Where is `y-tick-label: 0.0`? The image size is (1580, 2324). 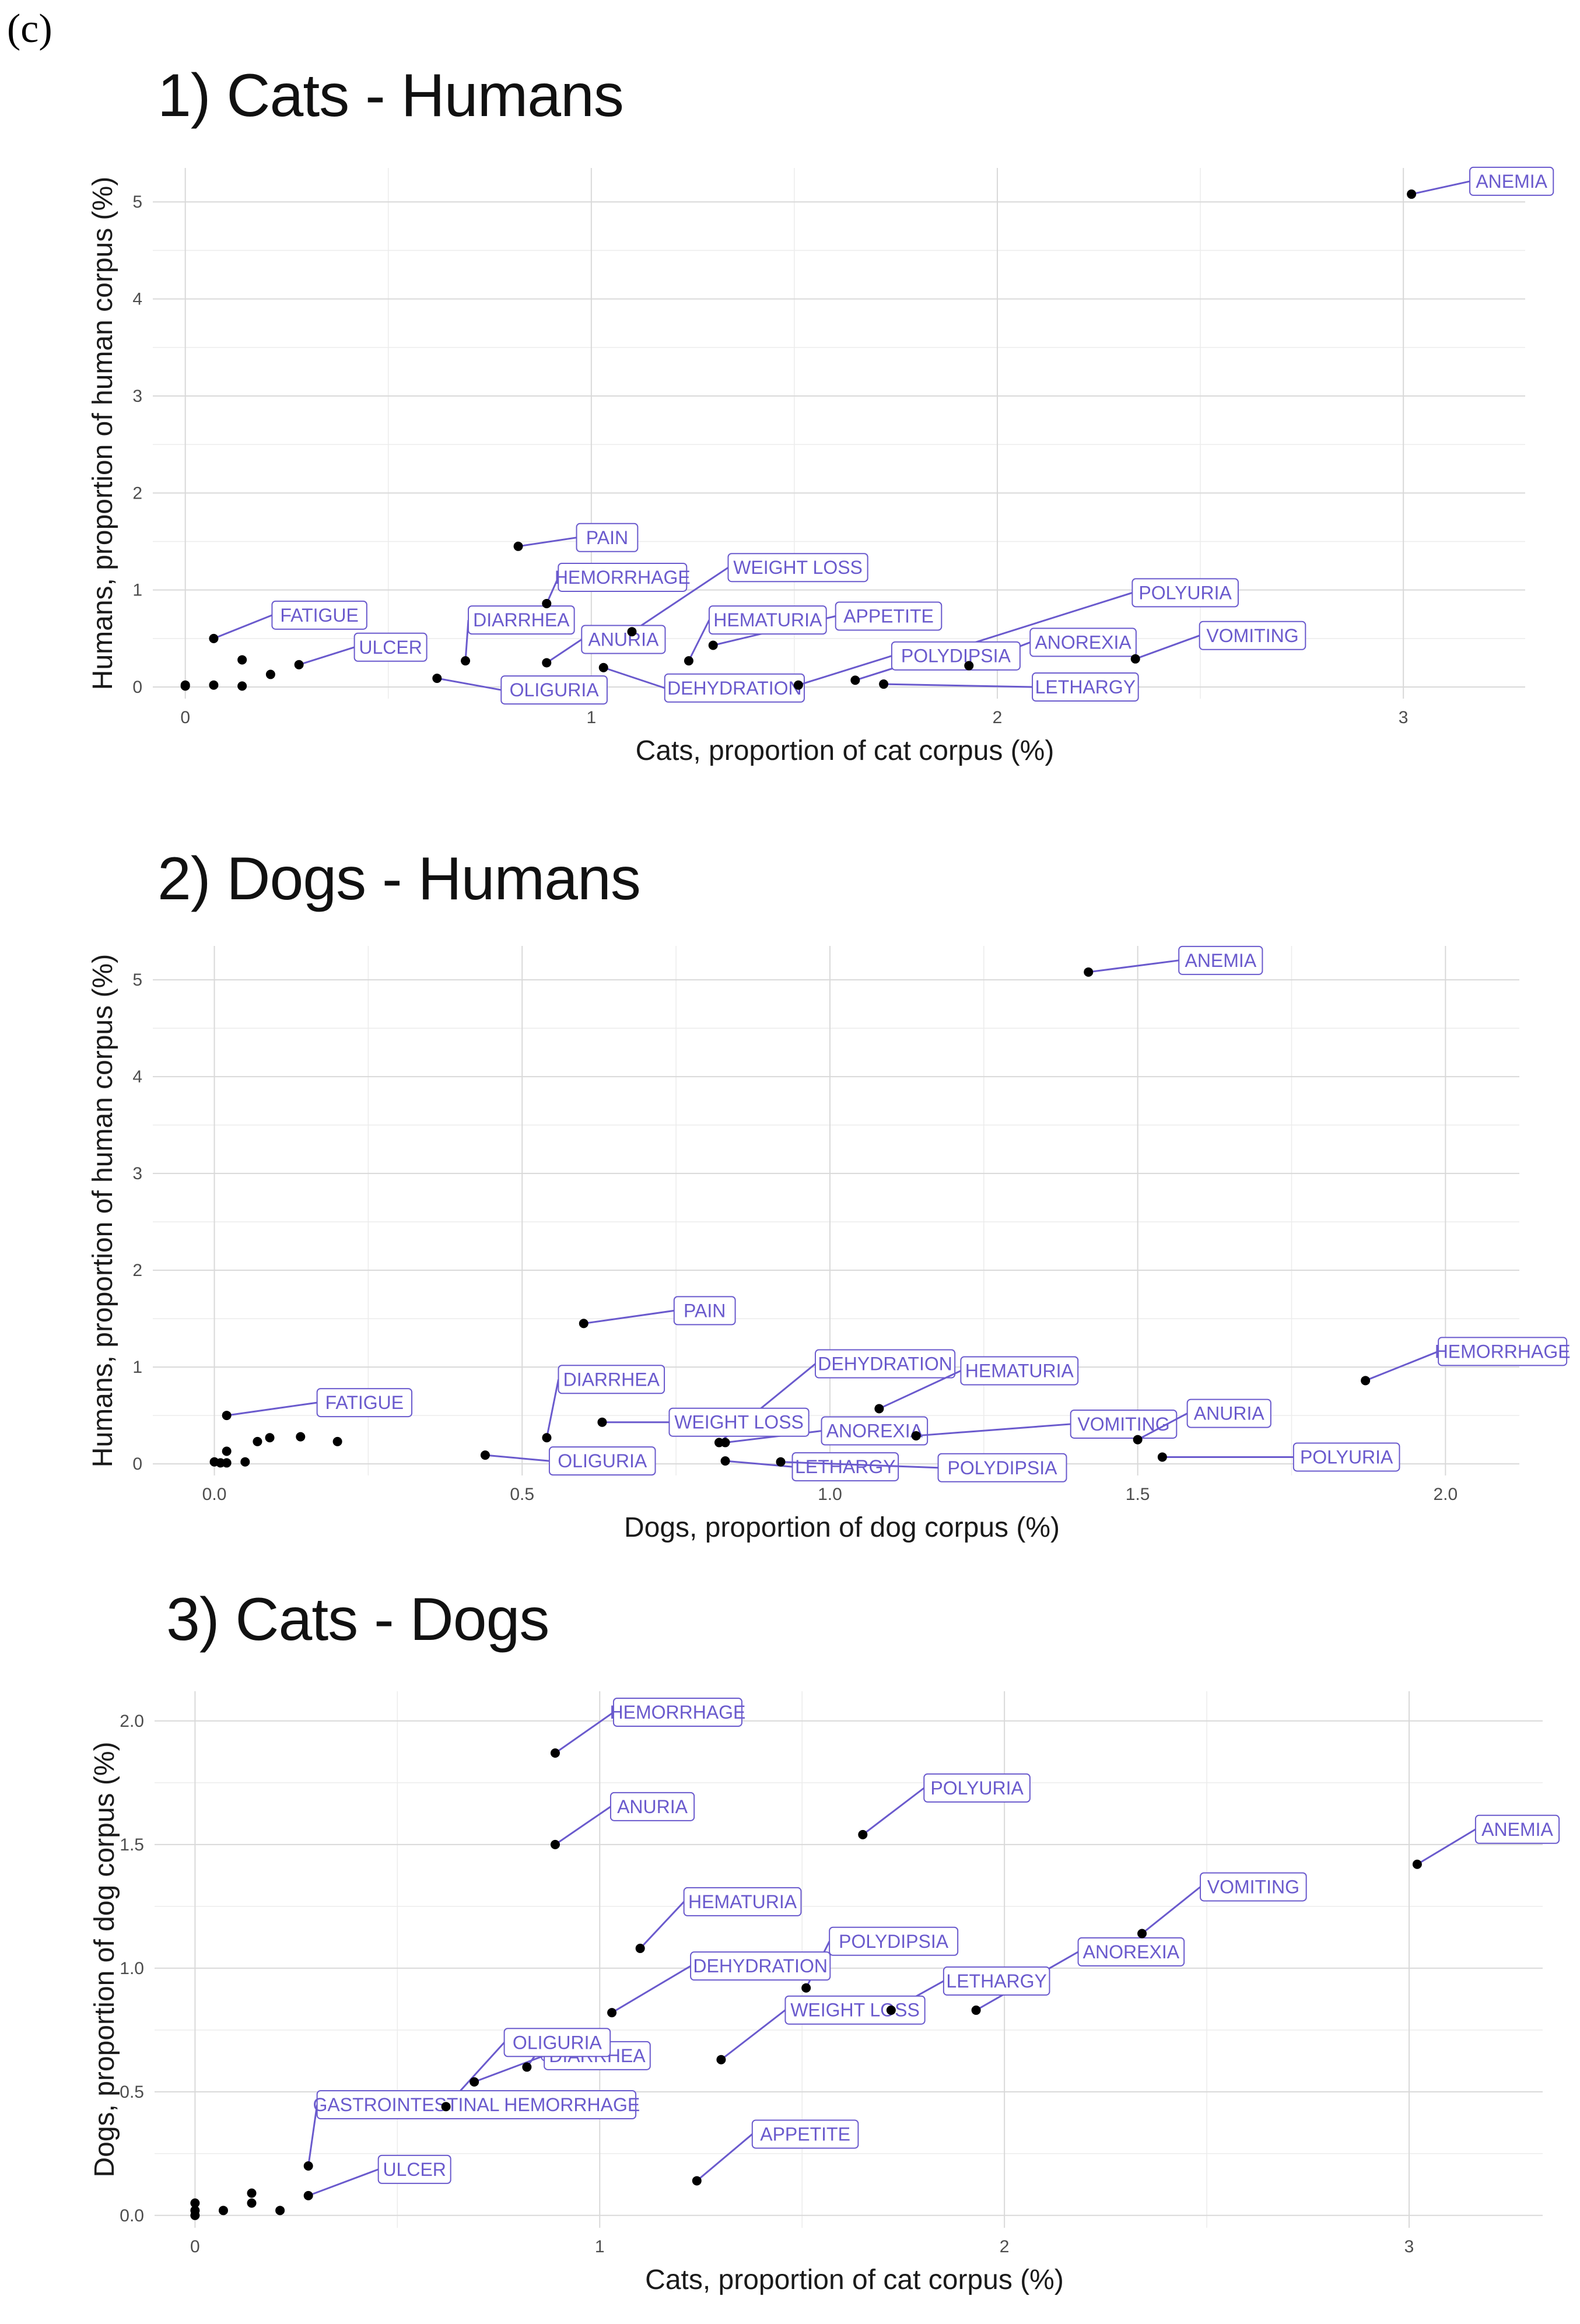 y-tick-label: 0.0 is located at coordinates (132, 2216).